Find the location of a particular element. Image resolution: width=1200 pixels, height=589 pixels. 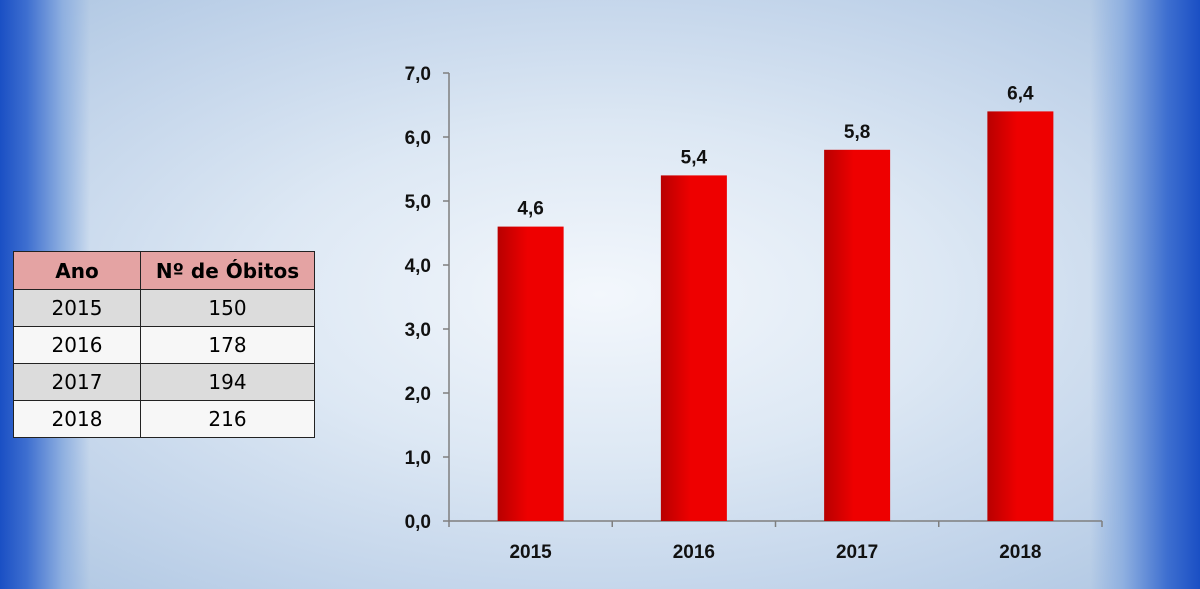

x-tick-label: 2017 is located at coordinates (857, 552).